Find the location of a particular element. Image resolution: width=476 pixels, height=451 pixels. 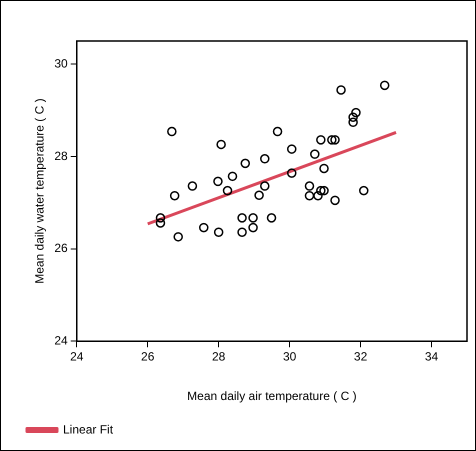

x-tick-label: 30 is located at coordinates (289, 357).